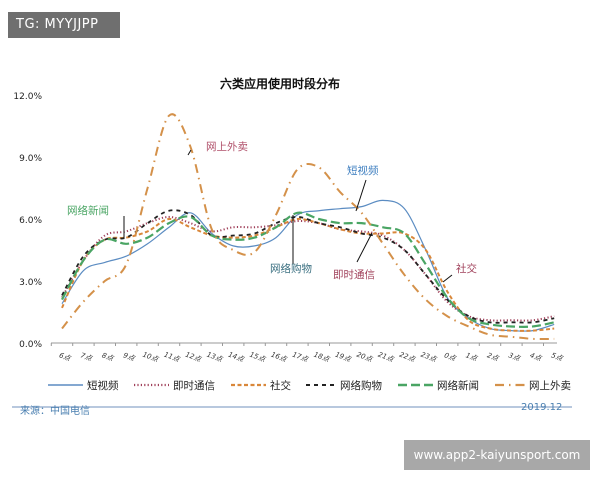 Image resolution: width=600 pixels, height=480 pixels. Describe the element at coordinates (64, 25) in the screenshot. I see `header-badge: TG: MYYJJPP` at that location.